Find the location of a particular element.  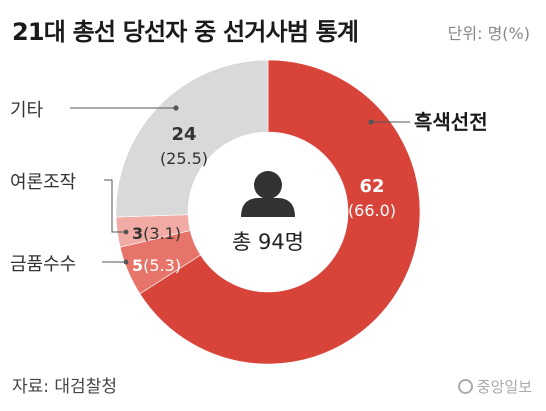

center-total-label: 총 94명 is located at coordinates (268, 242).